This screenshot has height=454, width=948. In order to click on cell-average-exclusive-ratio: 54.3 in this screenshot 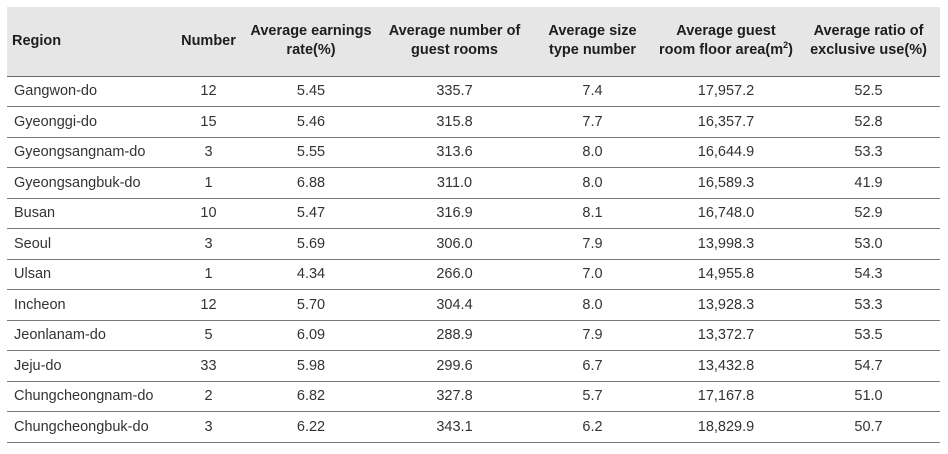, I will do `click(868, 274)`.